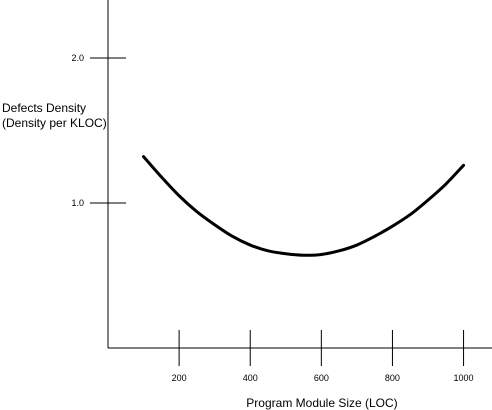 This screenshot has width=492, height=410. I want to click on x-axis-title: Program Module Size (LOC), so click(321, 403).